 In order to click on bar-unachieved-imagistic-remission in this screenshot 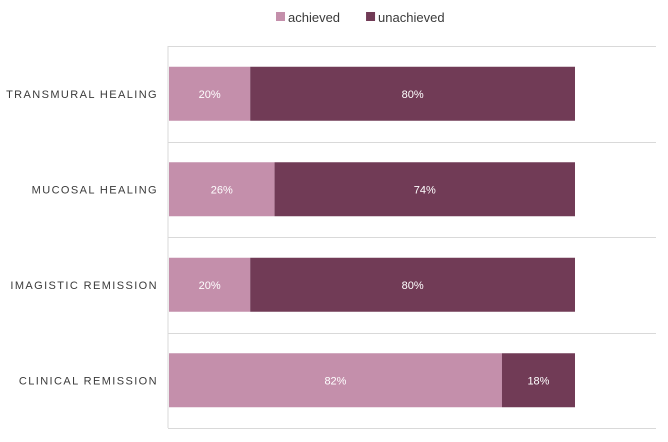, I will do `click(412, 284)`.